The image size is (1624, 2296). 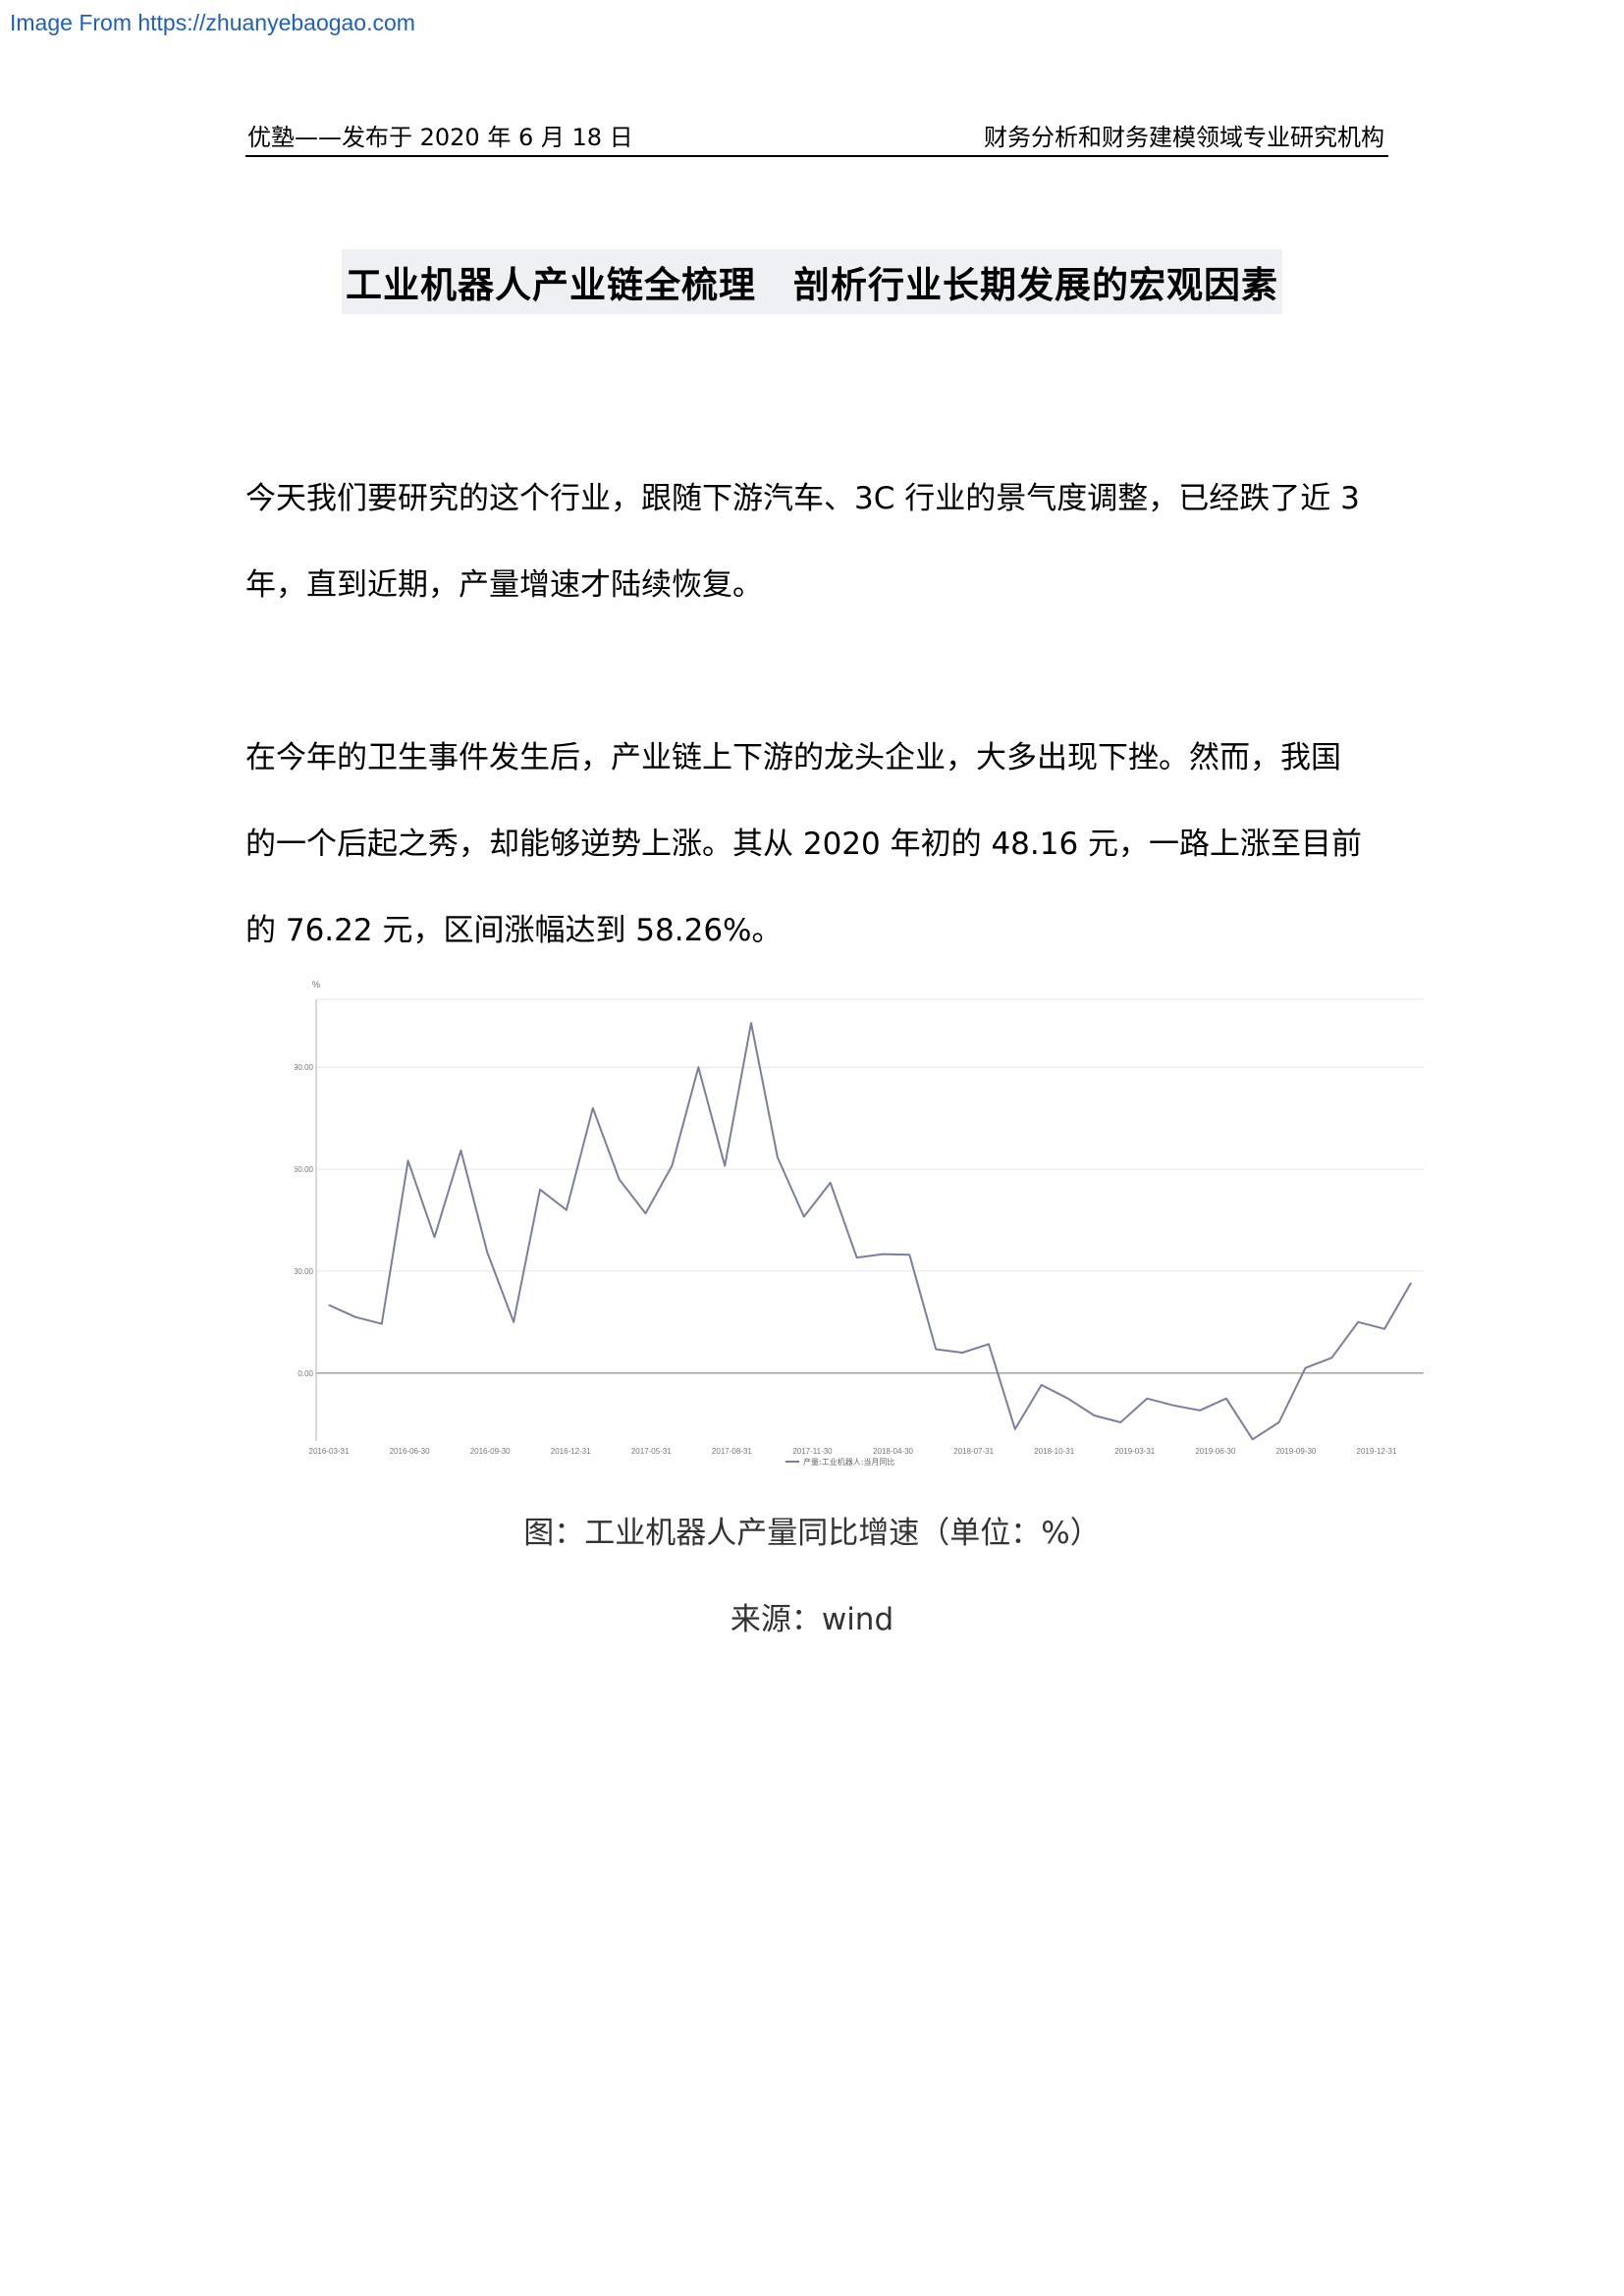 I want to click on source-link: Image From https://zhuanyebaogao.com, so click(x=212, y=23).